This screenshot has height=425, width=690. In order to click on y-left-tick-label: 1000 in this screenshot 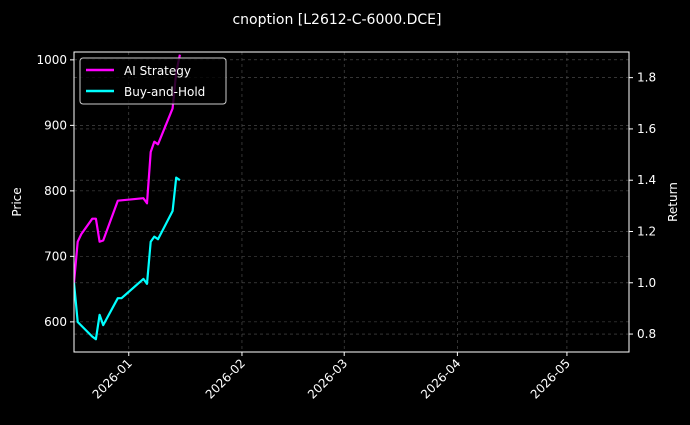, I will do `click(51, 60)`.